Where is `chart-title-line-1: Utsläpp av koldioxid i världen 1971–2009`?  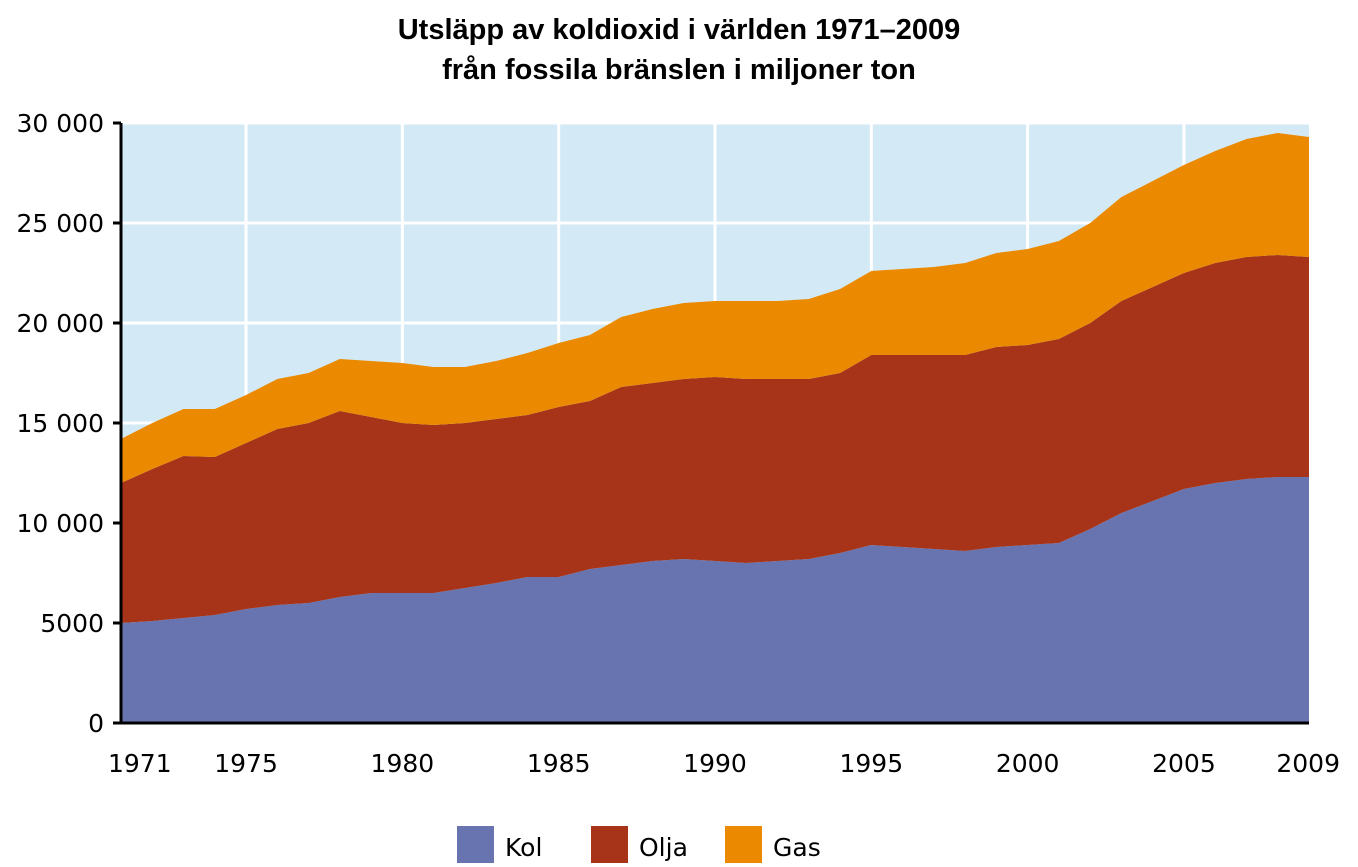
chart-title-line-1: Utsläpp av koldioxid i världen 1971–2009 is located at coordinates (679, 30).